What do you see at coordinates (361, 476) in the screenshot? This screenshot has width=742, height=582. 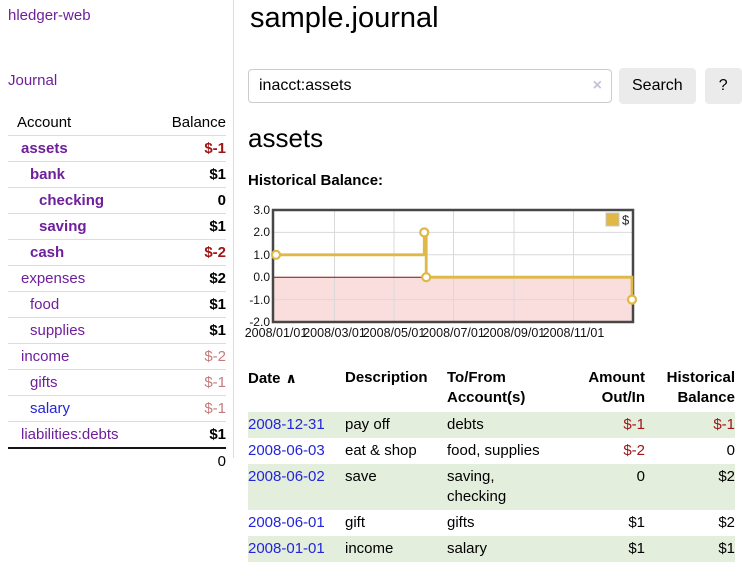 I see `register-description: save` at bounding box center [361, 476].